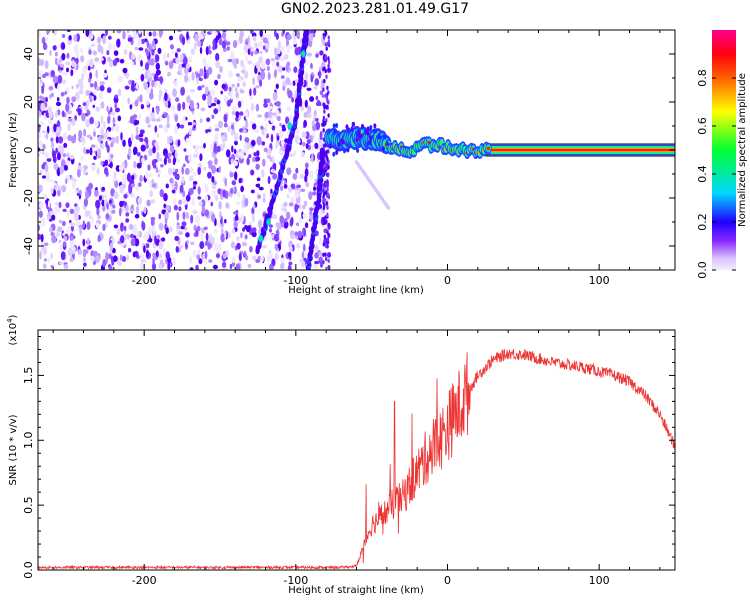 The height and width of the screenshot is (600, 750). What do you see at coordinates (742, 150) in the screenshot?
I see `colorbar-label: Normalized spectral amplitude` at bounding box center [742, 150].